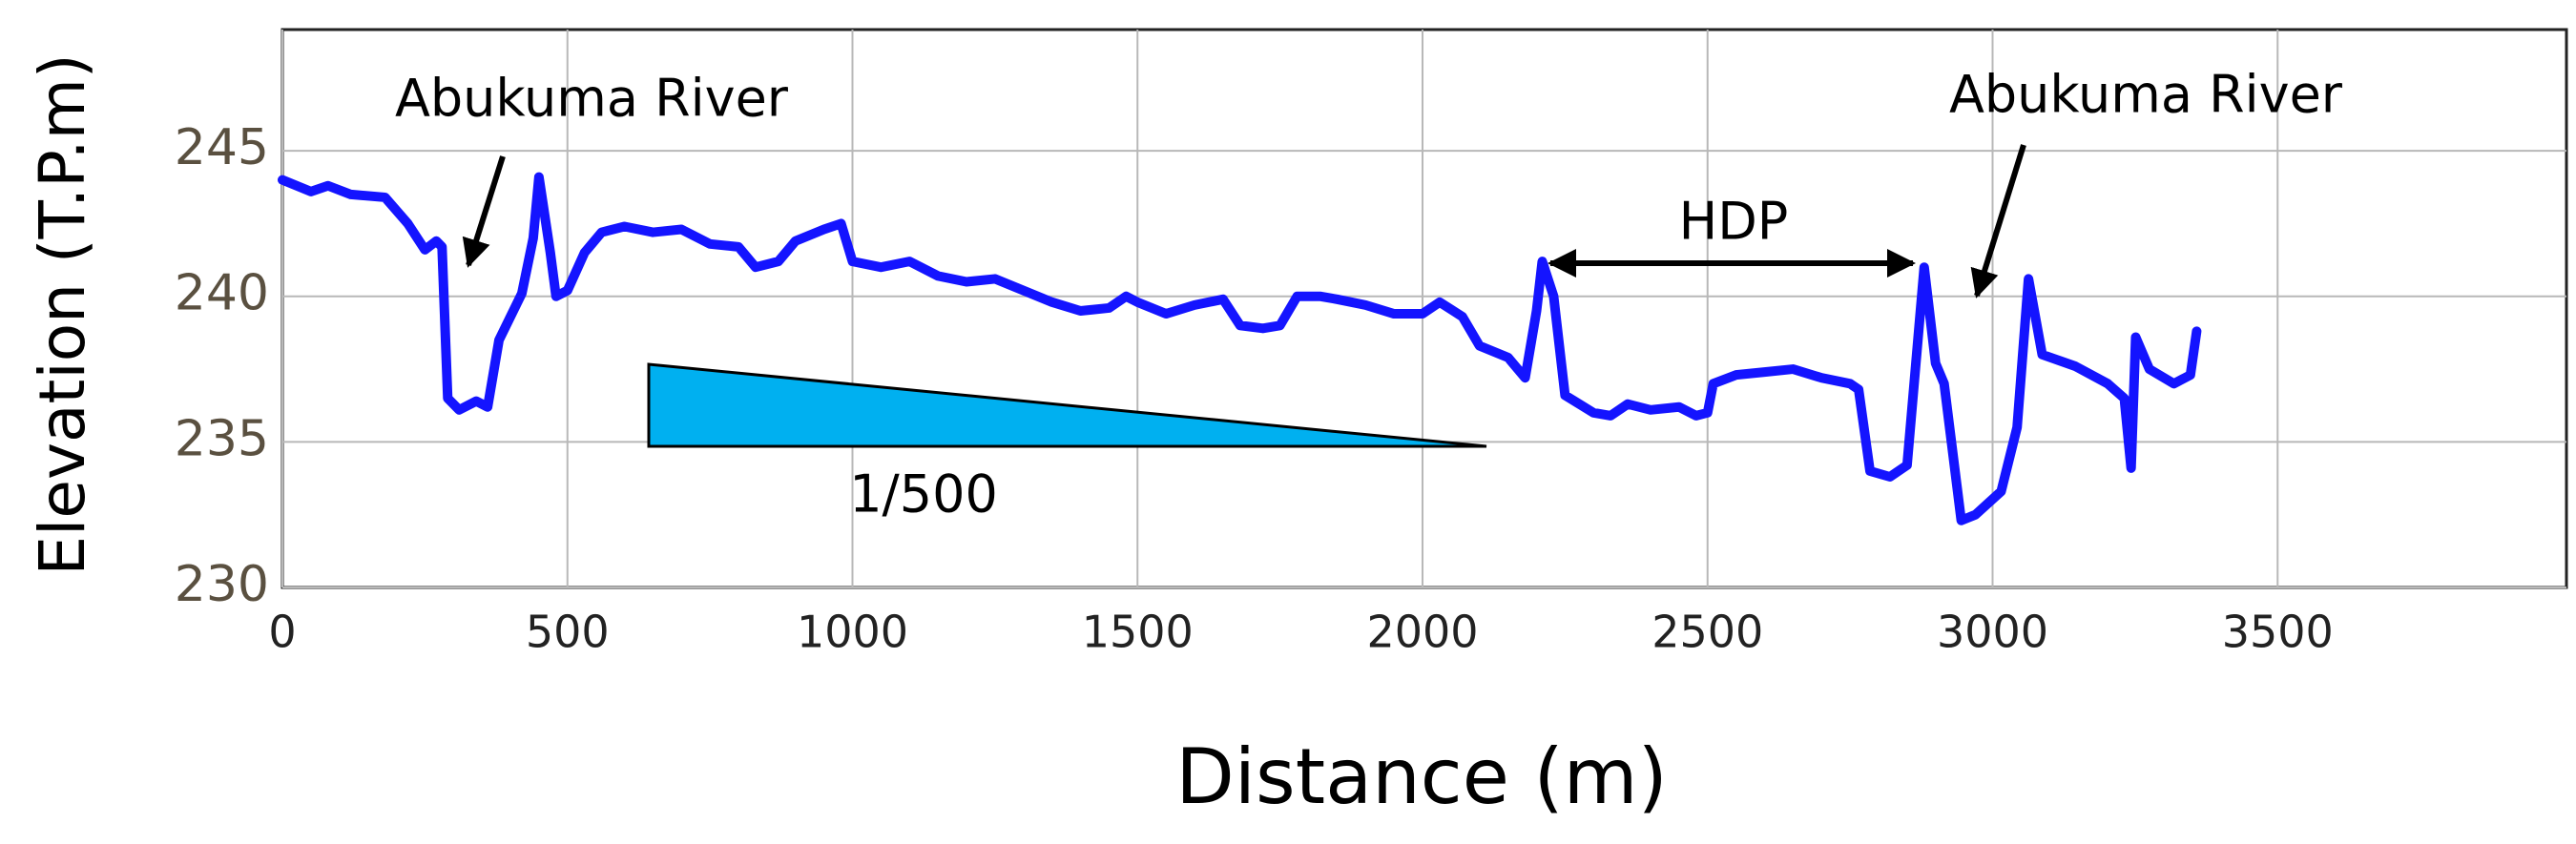 The image size is (2576, 844). What do you see at coordinates (62, 314) in the screenshot?
I see `y-axis-title: Elevation (T.P.m)` at bounding box center [62, 314].